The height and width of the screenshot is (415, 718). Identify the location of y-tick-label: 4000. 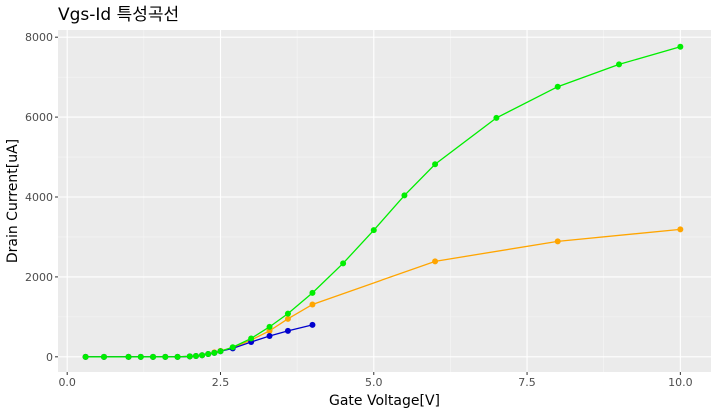
(39, 197).